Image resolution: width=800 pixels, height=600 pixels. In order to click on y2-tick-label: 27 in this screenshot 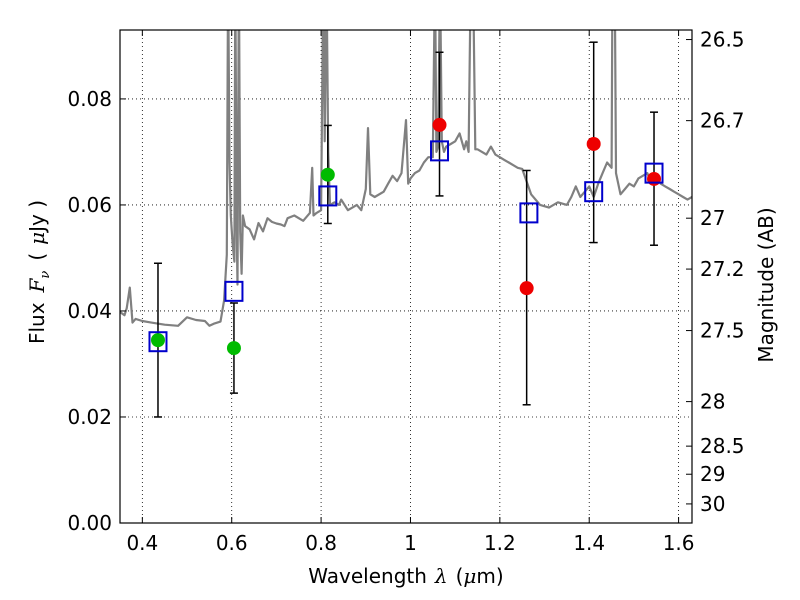, I will do `click(712, 218)`.